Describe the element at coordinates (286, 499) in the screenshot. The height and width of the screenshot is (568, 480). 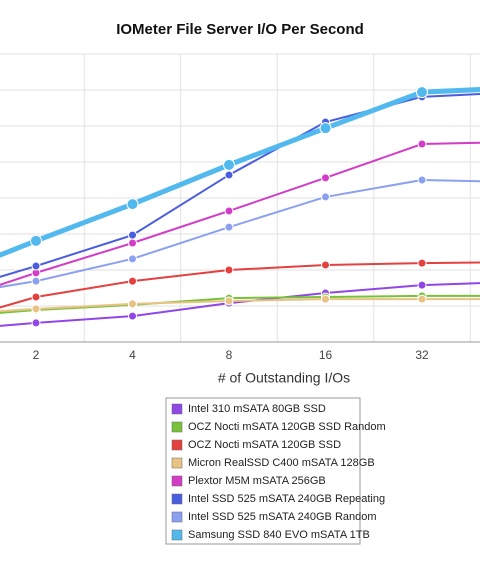
I see `legend-label: Intel SSD 525 mSATA 240GB Repeating` at that location.